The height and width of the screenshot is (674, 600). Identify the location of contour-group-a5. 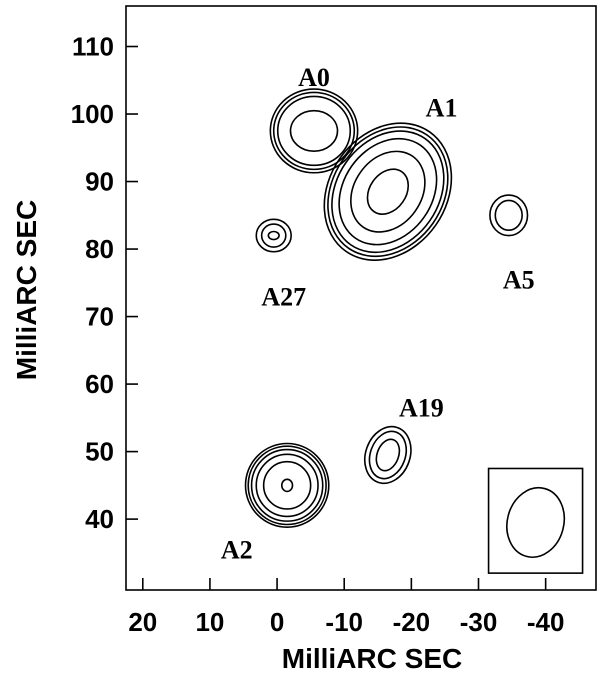
(509, 215).